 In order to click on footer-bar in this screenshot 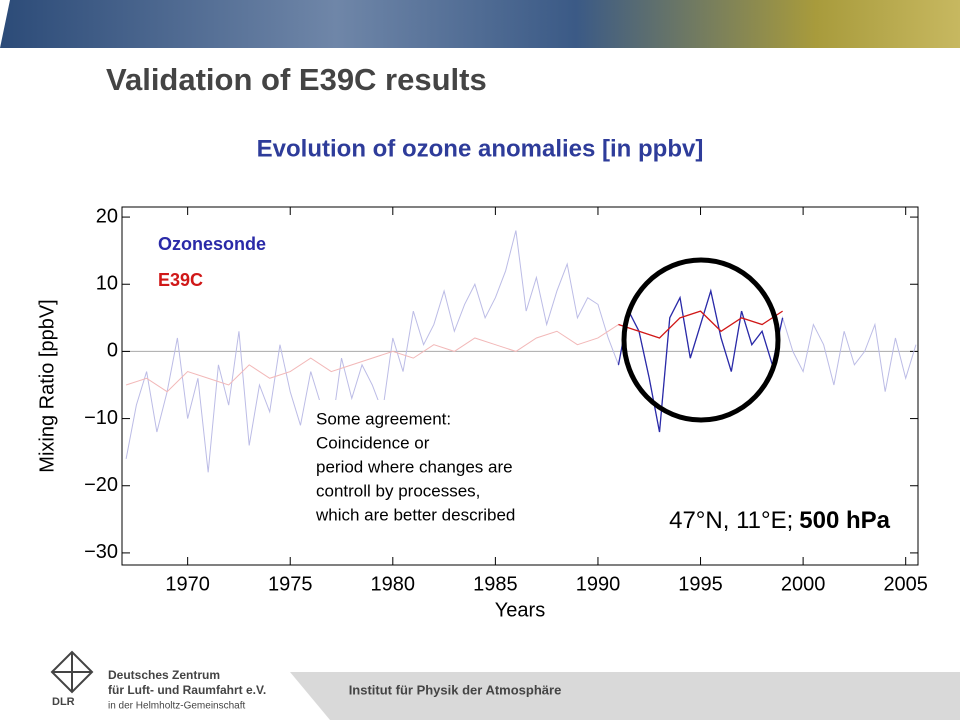, I will do `click(625, 696)`.